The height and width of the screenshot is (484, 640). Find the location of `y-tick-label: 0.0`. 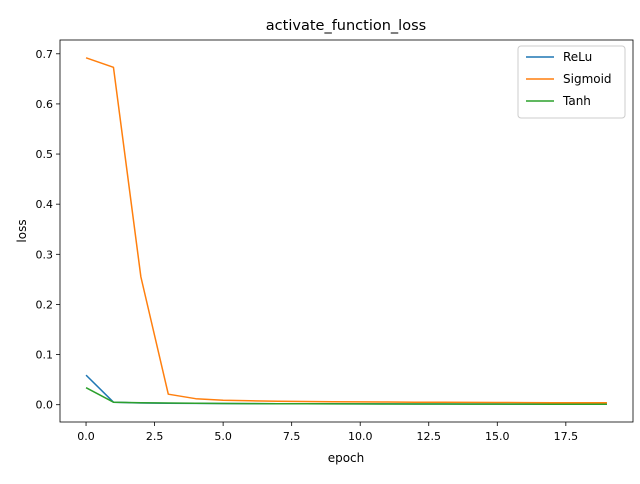

y-tick-label: 0.0 is located at coordinates (45, 405).